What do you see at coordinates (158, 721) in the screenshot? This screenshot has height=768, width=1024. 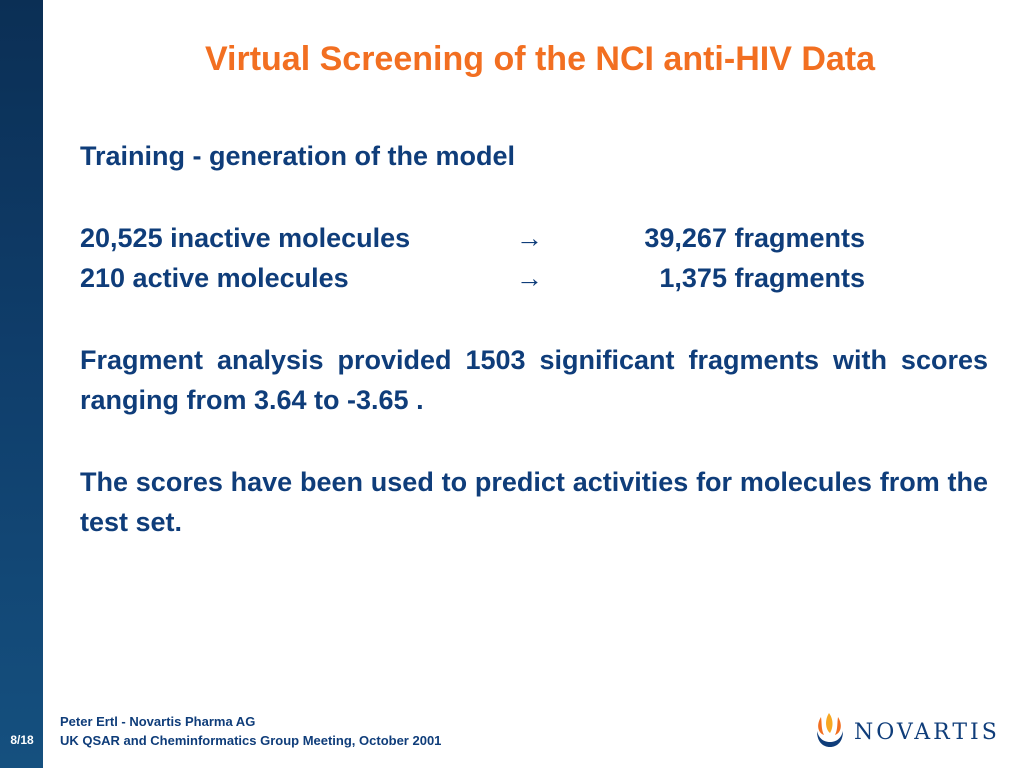 I see `footer-author: Peter Ertl - Novartis Pharma AG` at bounding box center [158, 721].